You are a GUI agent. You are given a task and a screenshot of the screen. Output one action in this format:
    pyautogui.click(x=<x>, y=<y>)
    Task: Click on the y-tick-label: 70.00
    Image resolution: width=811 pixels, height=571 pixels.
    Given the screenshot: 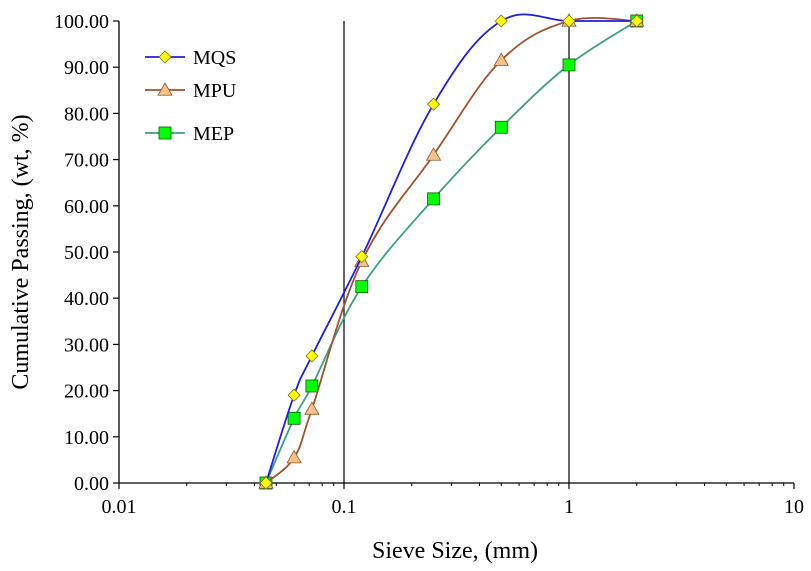 What is the action you would take?
    pyautogui.click(x=86, y=161)
    